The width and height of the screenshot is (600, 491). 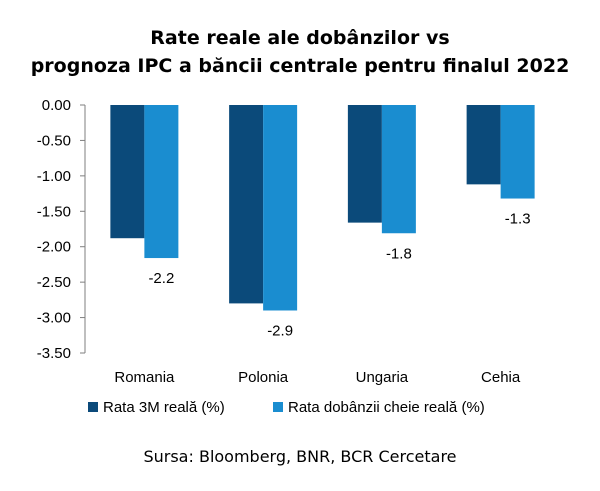 I want to click on x-tick-label-romania: Romania, so click(x=144, y=377).